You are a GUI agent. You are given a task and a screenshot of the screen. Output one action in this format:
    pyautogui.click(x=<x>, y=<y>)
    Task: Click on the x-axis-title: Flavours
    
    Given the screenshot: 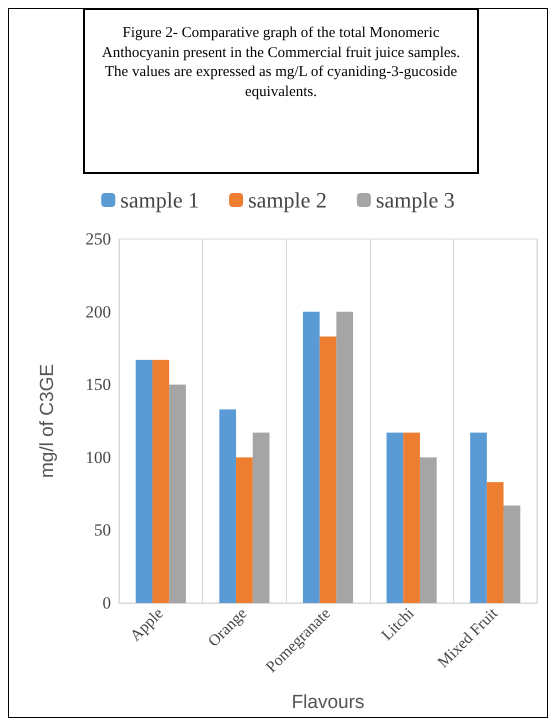 What is the action you would take?
    pyautogui.click(x=328, y=702)
    